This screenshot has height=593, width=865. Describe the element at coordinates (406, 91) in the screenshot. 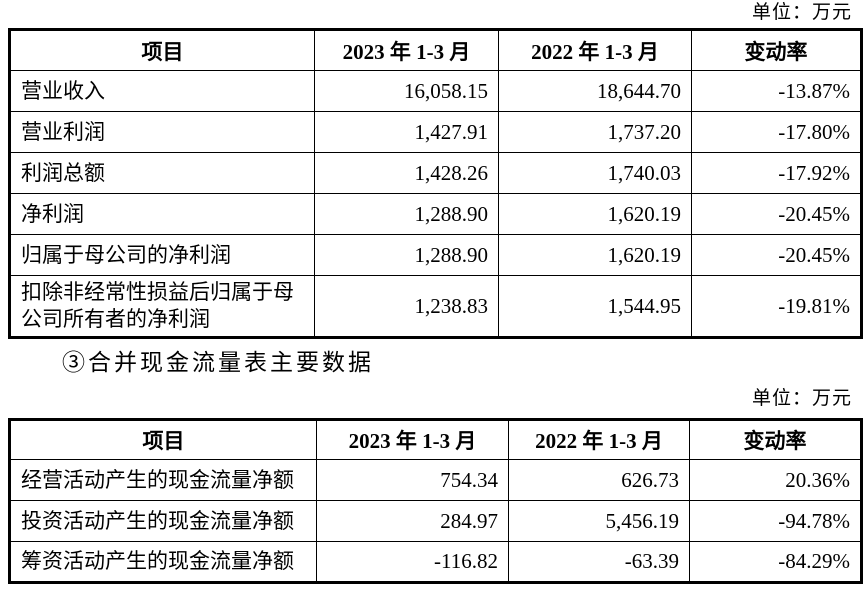

I see `value-cell: 16,058.15` at that location.